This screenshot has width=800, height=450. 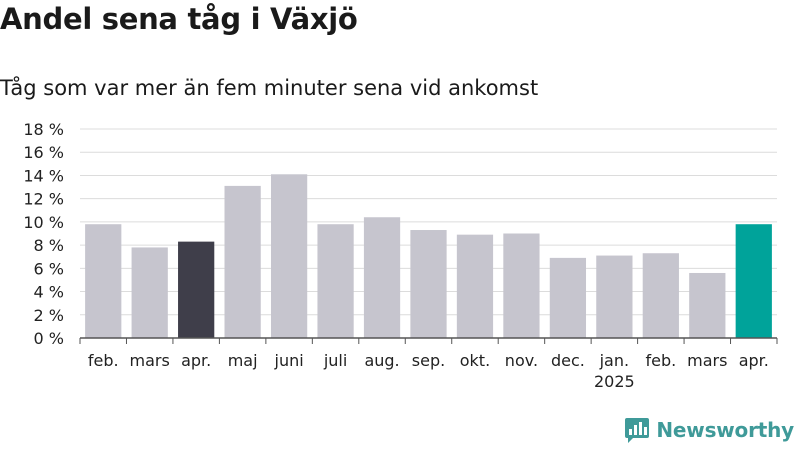 I want to click on x-tick-label: maj, so click(x=243, y=360).